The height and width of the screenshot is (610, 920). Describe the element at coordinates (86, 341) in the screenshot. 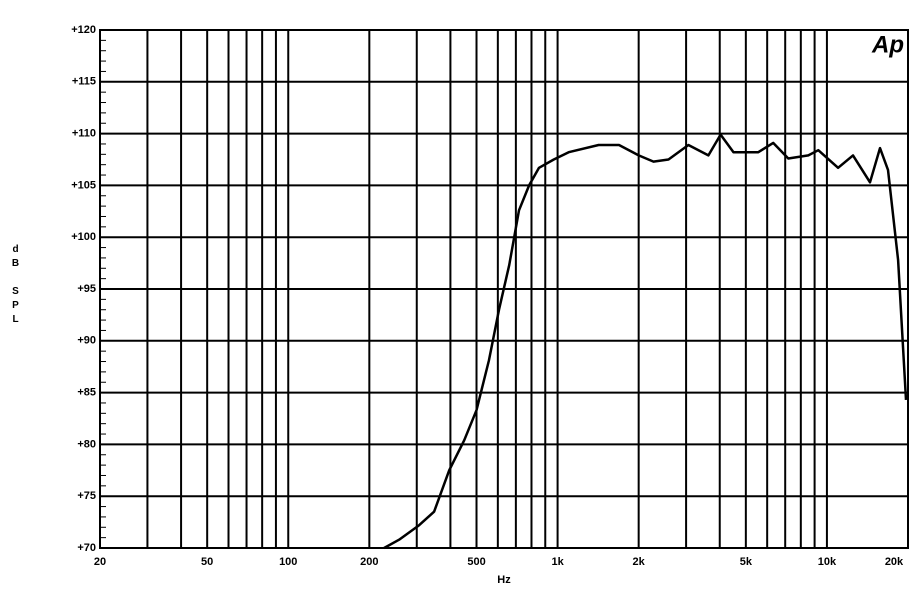

I see `y-tick-label: +90` at that location.